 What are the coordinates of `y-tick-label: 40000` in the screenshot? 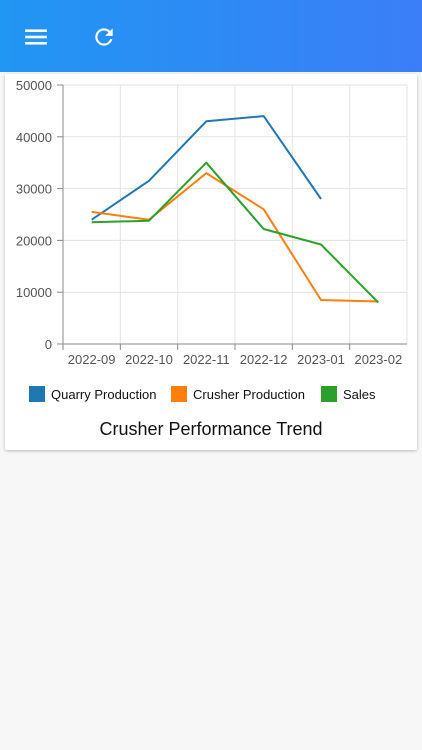 It's located at (34, 137).